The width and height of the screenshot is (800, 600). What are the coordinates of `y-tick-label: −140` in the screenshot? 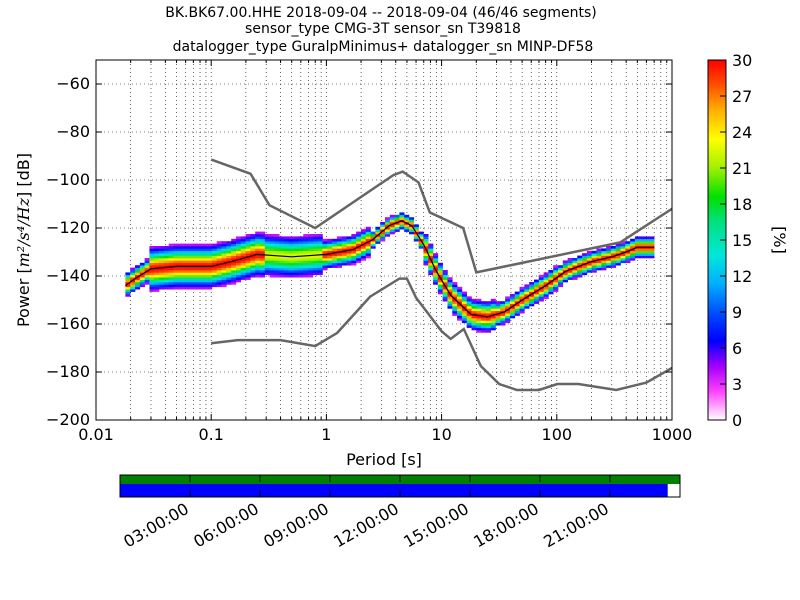 It's located at (68, 275).